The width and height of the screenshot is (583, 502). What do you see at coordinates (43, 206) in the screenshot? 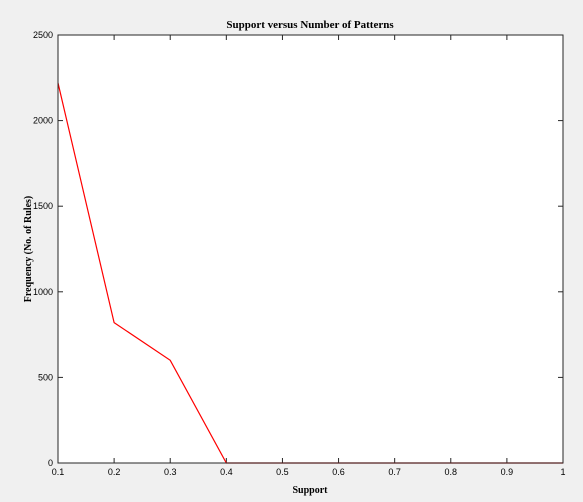
I see `y-tick-label: 1500` at bounding box center [43, 206].